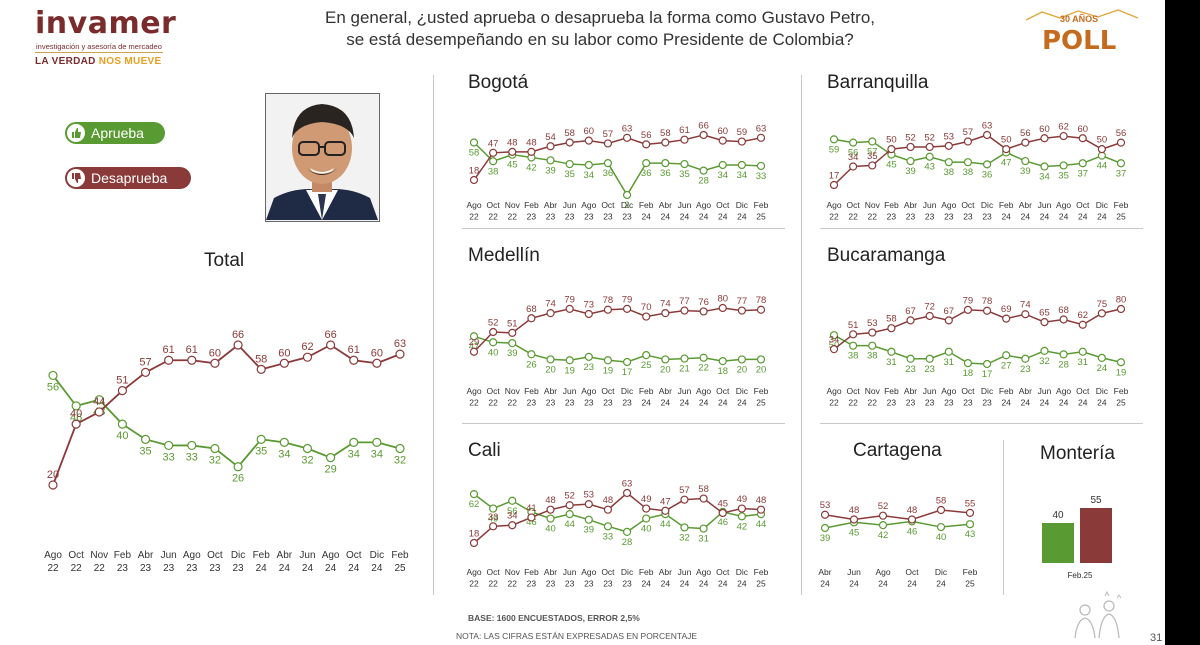  Describe the element at coordinates (761, 584) in the screenshot. I see `x-tick-year: 25` at that location.